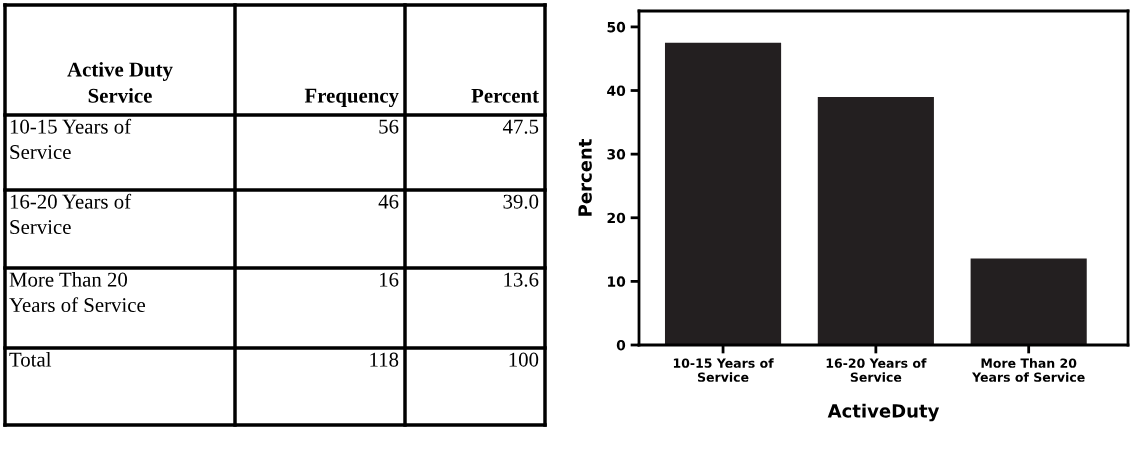 The width and height of the screenshot is (1130, 463). Describe the element at coordinates (617, 281) in the screenshot. I see `y-tick-label: 10` at that location.